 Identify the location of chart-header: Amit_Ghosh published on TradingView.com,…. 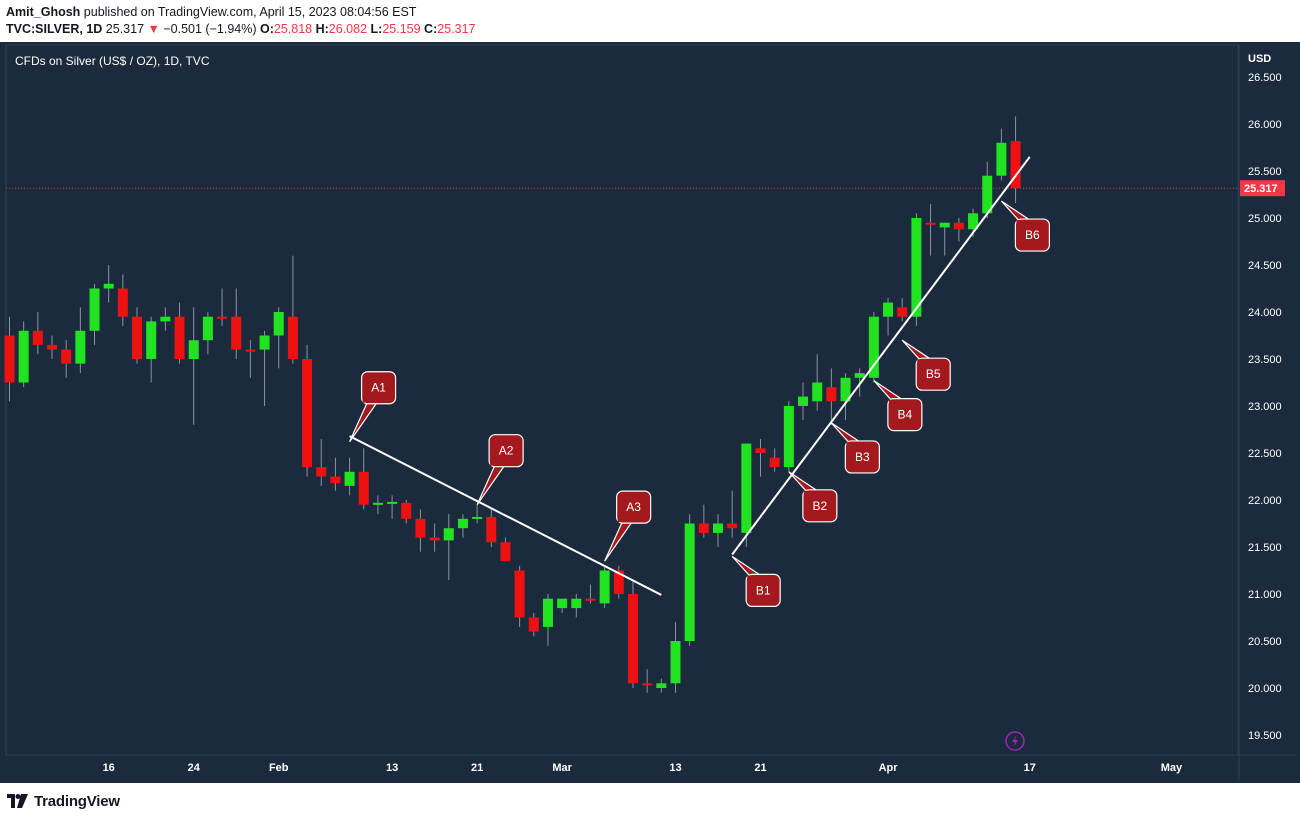
(650, 21).